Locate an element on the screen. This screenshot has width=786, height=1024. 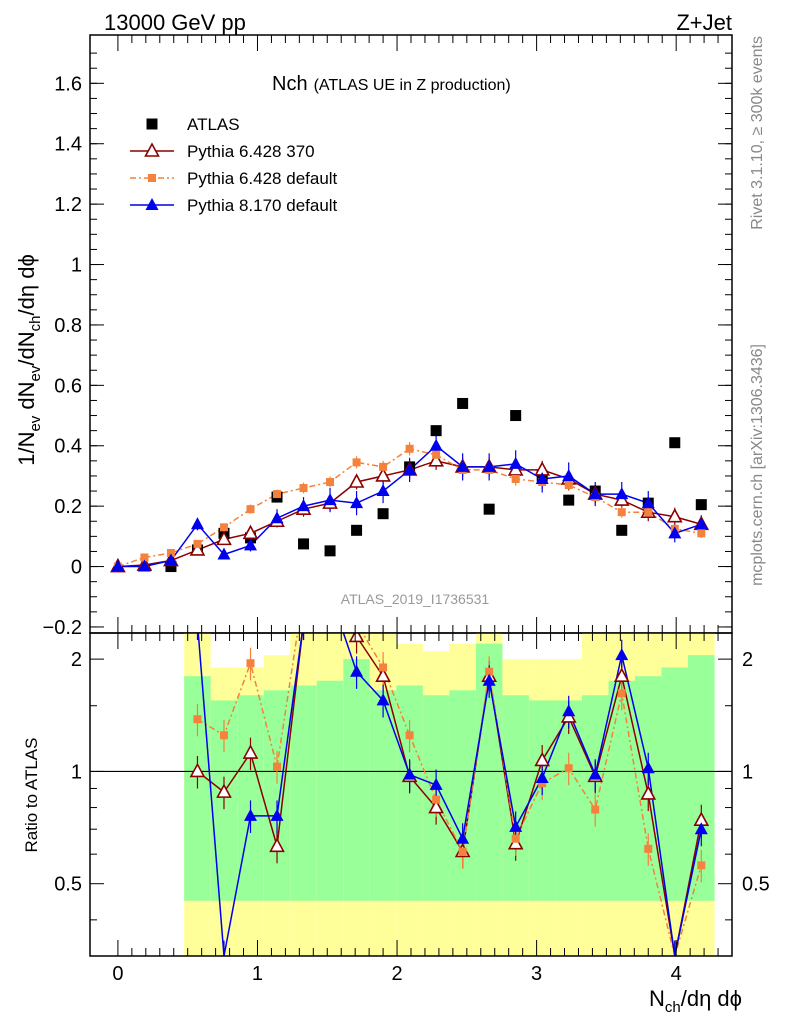
y-tick-label: 0.6 is located at coordinates (68, 386).